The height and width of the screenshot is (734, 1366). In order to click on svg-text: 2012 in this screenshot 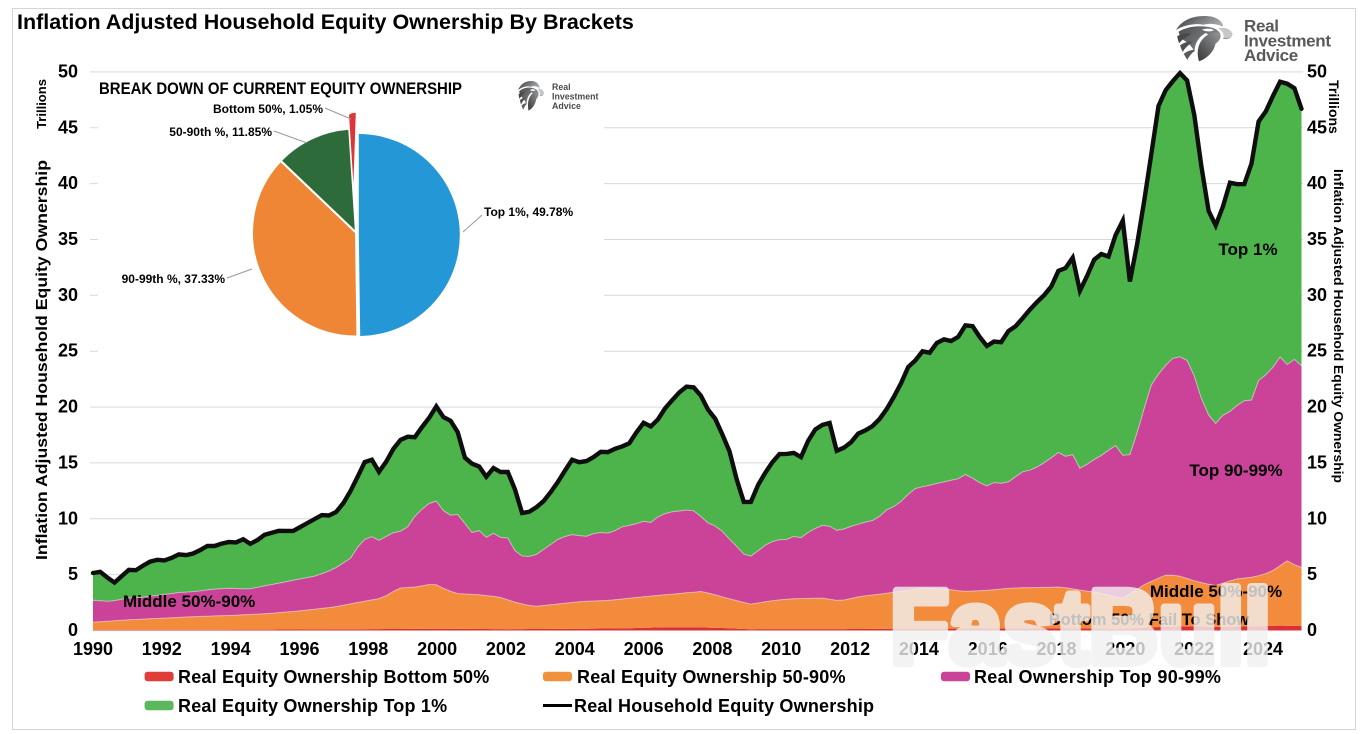, I will do `click(850, 649)`.